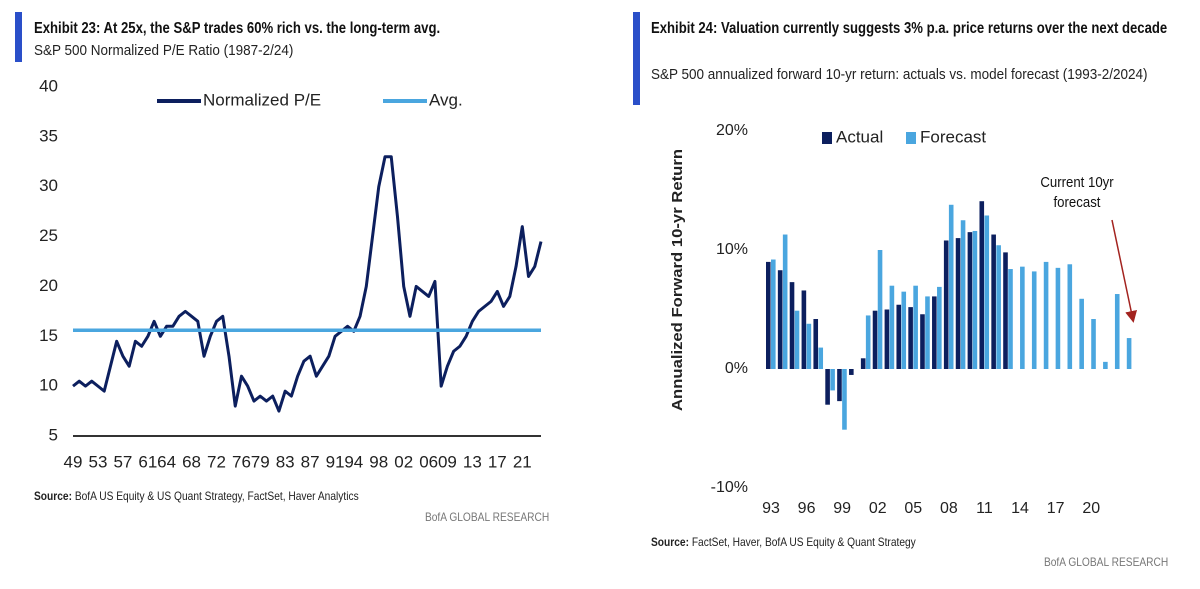  Describe the element at coordinates (285, 461) in the screenshot. I see `x-tick-label: 83` at that location.